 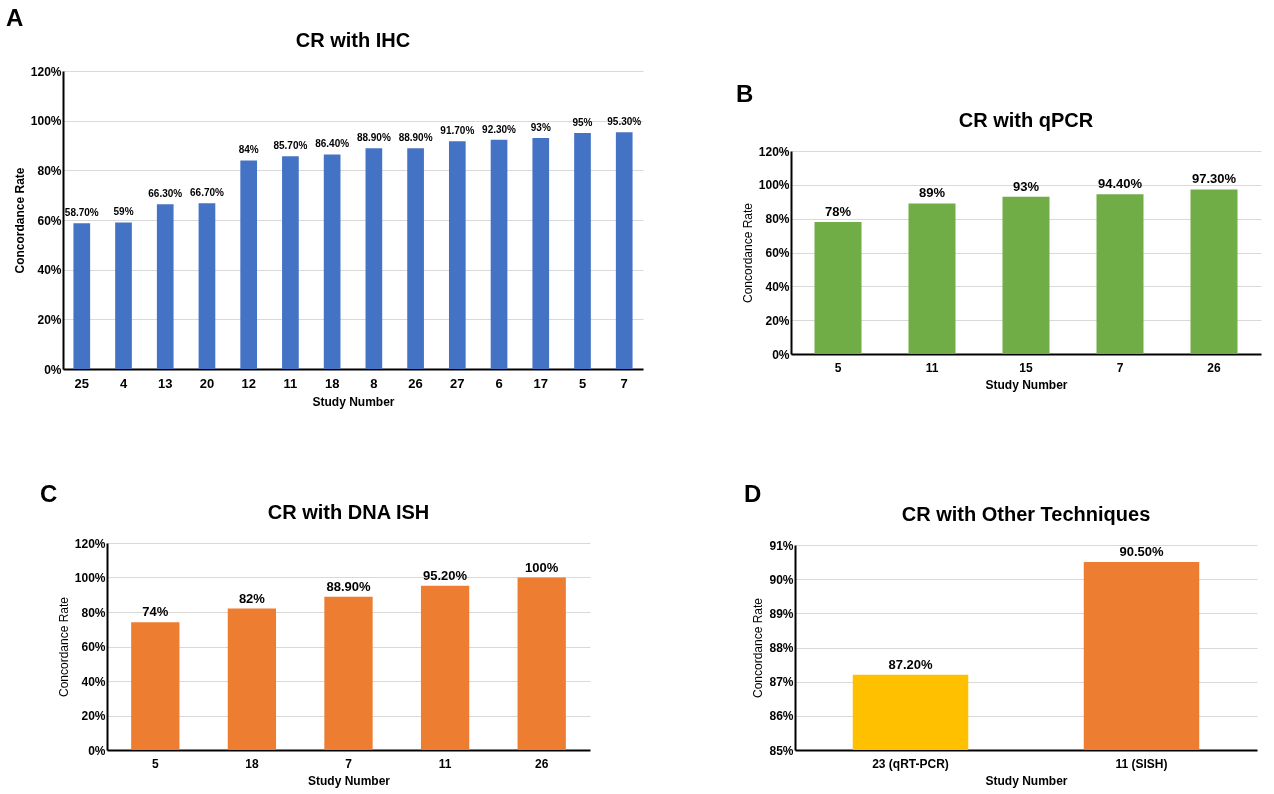 I want to click on y-tick-label: 86%, so click(x=781, y=716).